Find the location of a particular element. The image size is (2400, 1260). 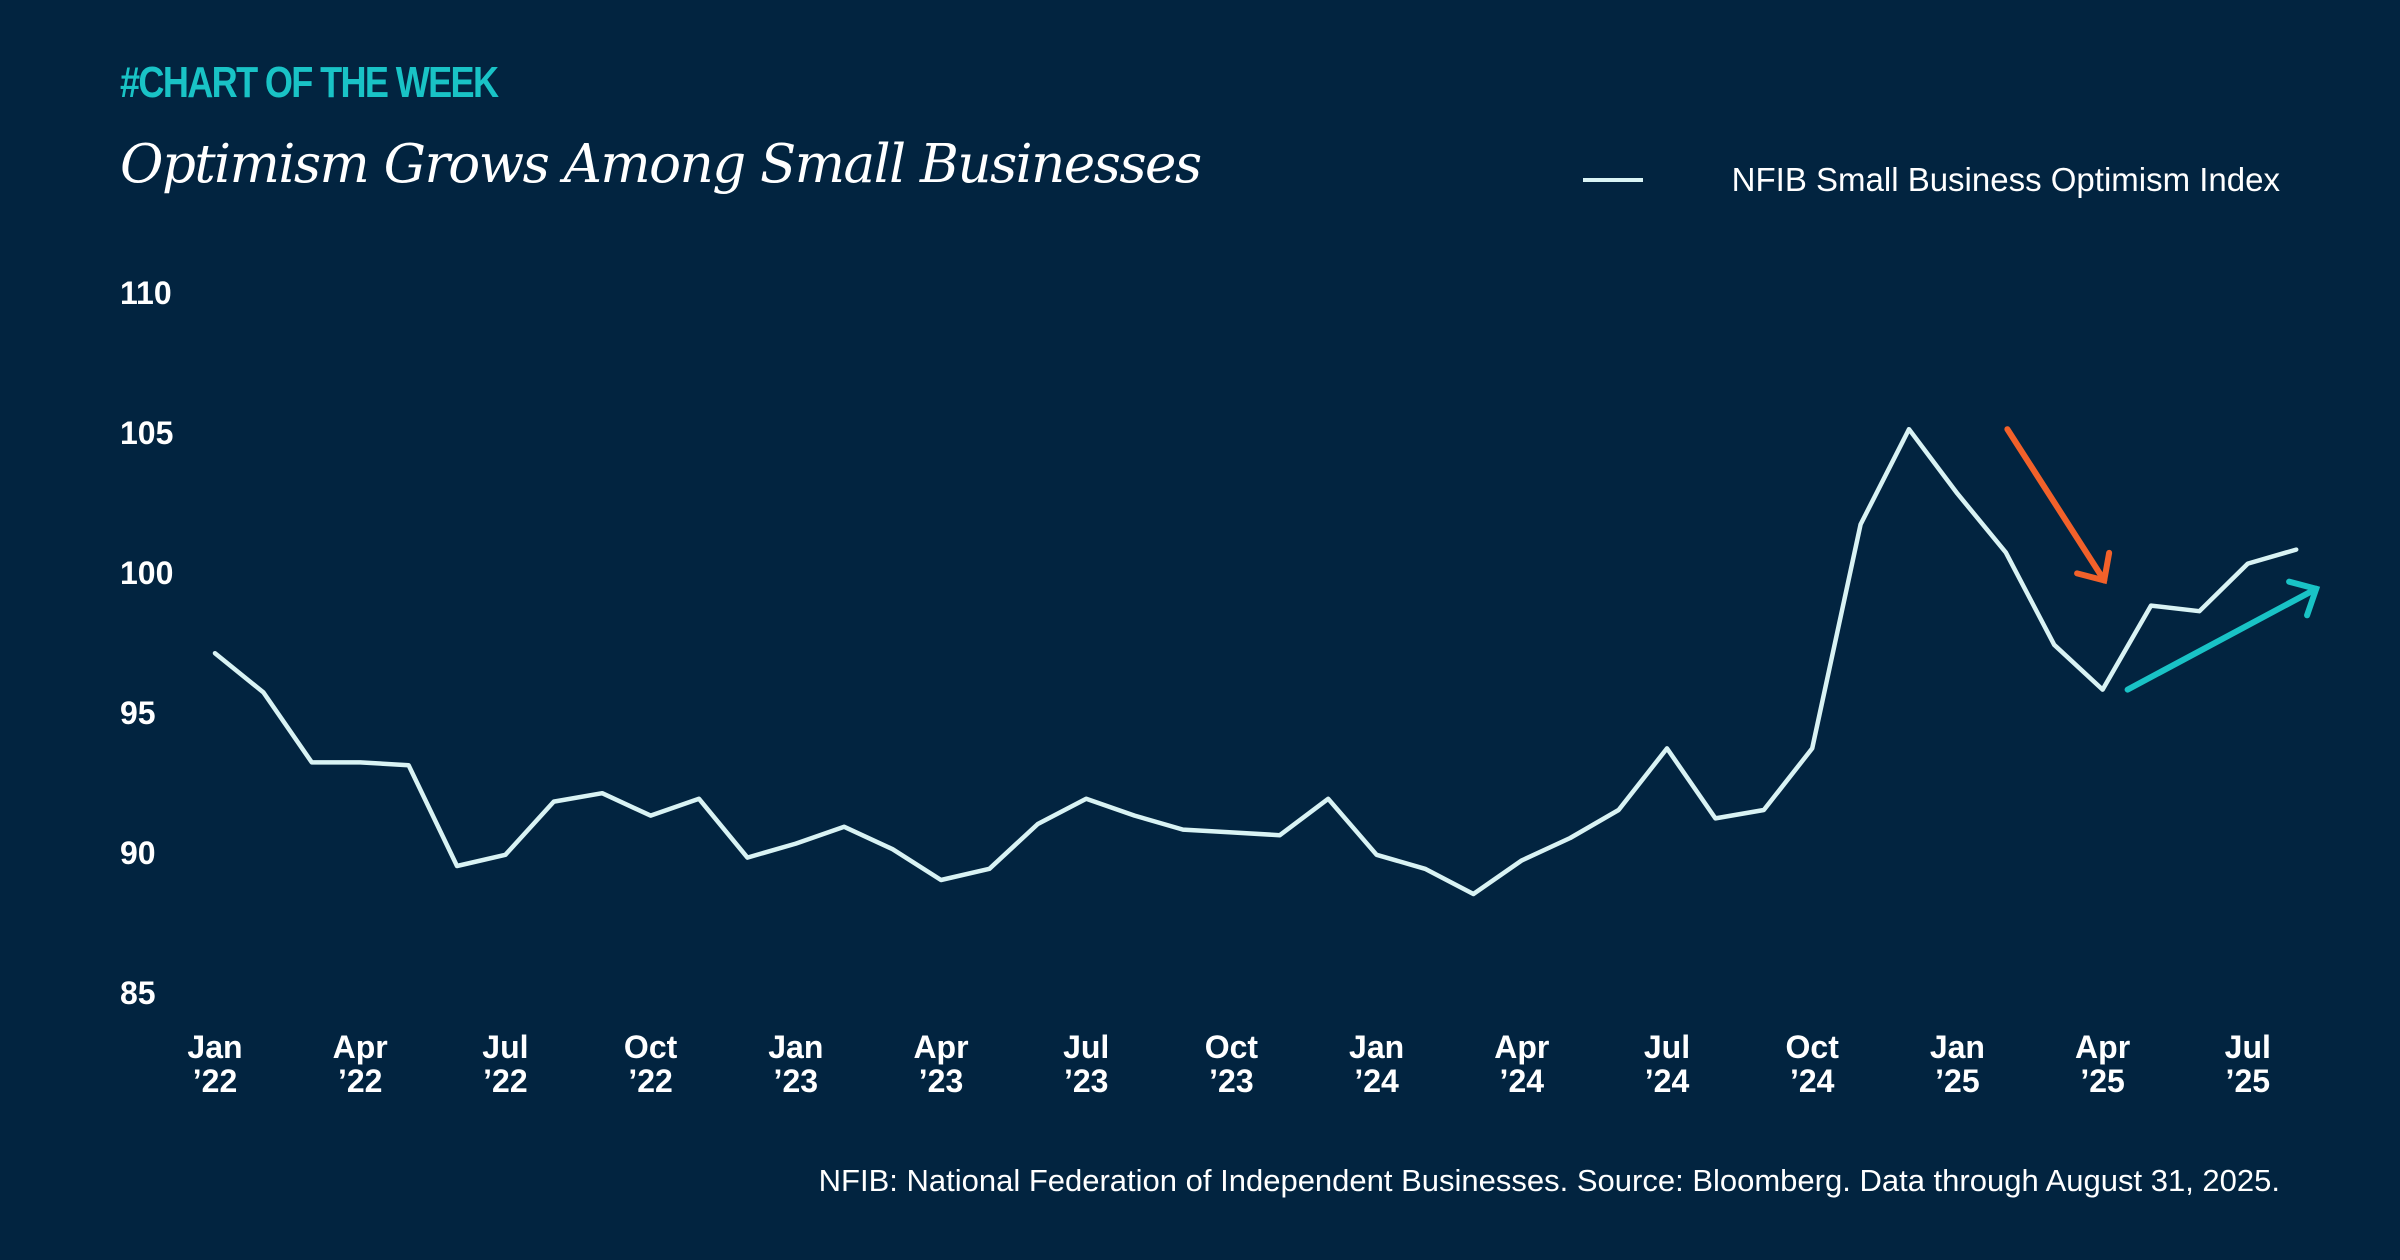

legend: NFIB Small Business Optimism Index is located at coordinates (1931, 179).